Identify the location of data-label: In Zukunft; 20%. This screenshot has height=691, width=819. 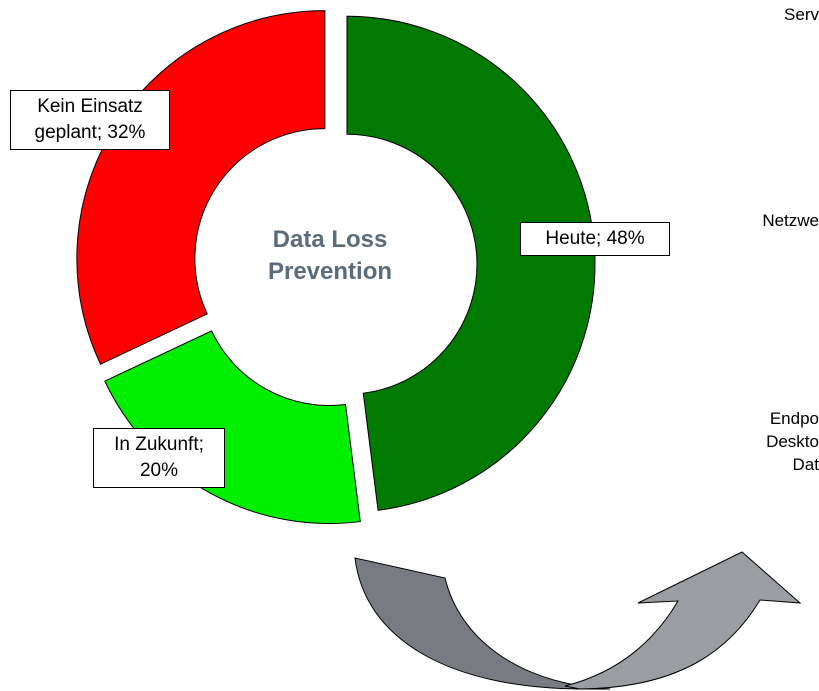
(159, 458).